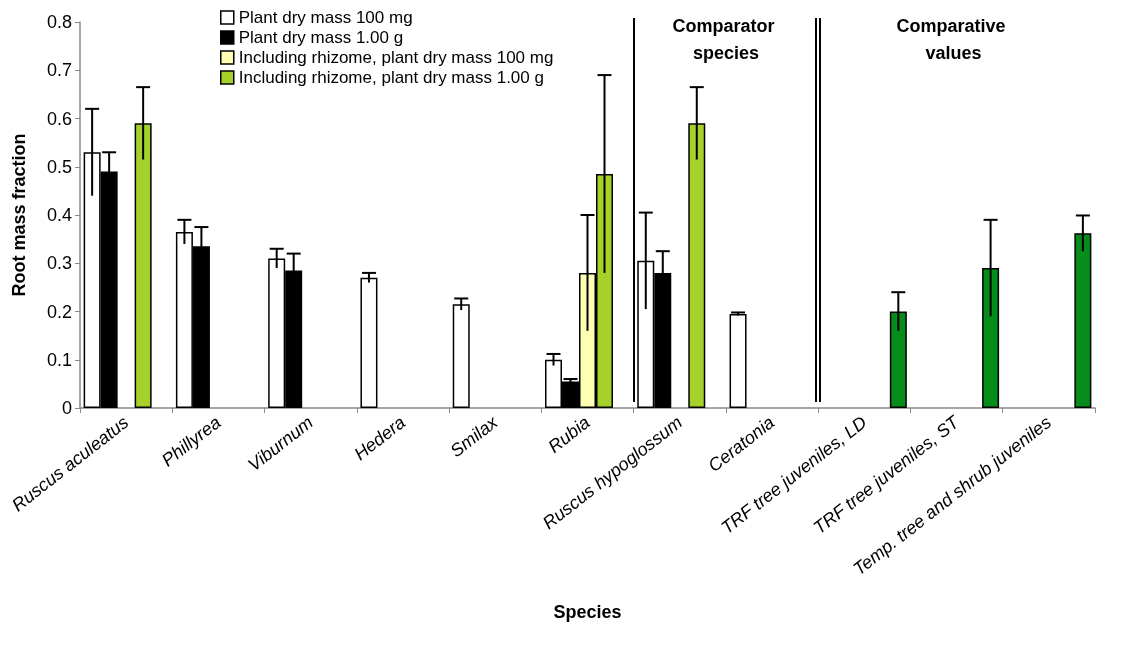 This screenshot has height=650, width=1130. What do you see at coordinates (19, 215) in the screenshot?
I see `y-axis-title: Root mass fraction` at bounding box center [19, 215].